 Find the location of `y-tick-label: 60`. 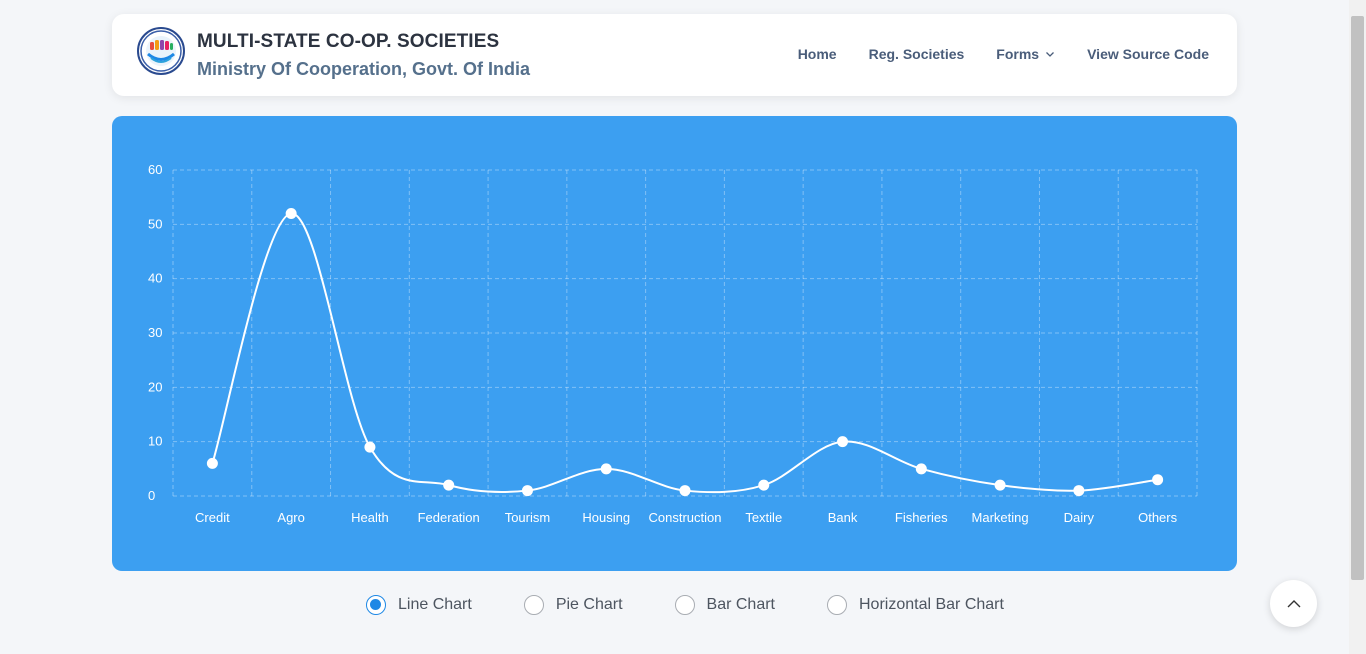

y-tick-label: 60 is located at coordinates (155, 169).